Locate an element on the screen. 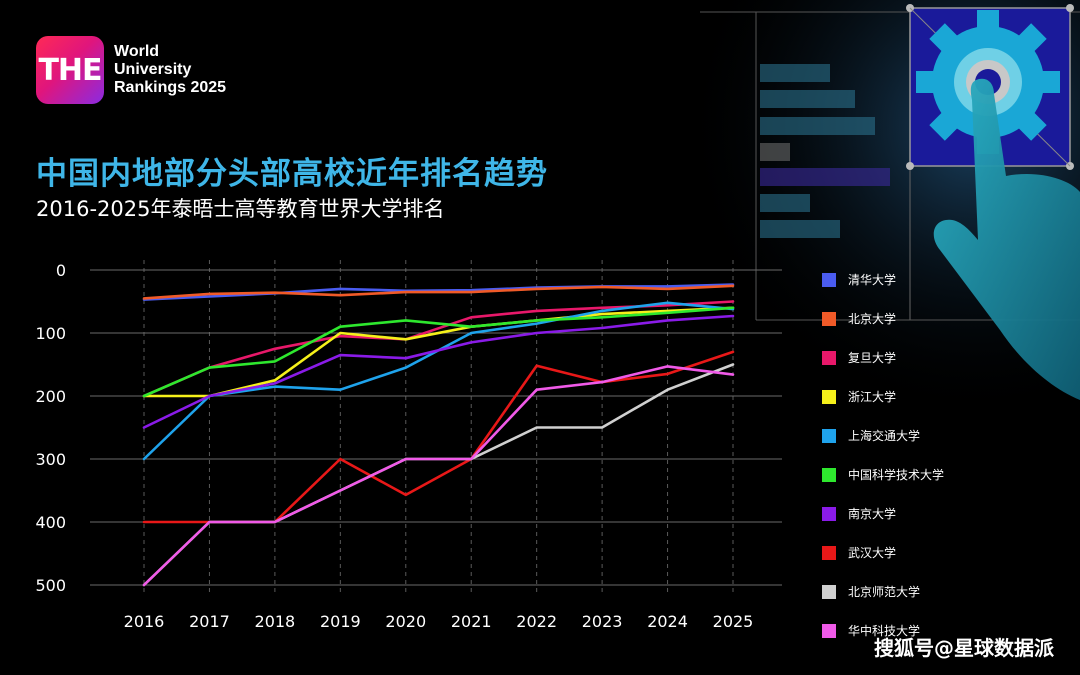 The image size is (1080, 675). the-logo: THE World University Rankings 2025 is located at coordinates (131, 70).